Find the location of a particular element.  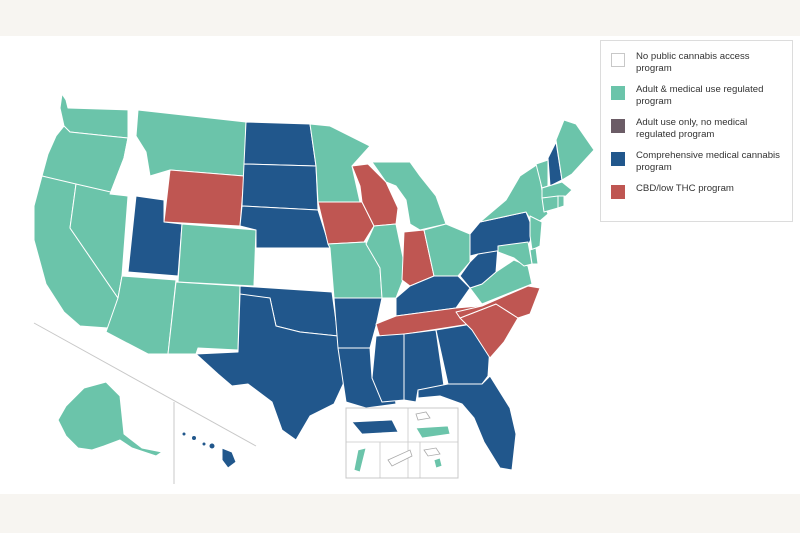

legend-swatch-none is located at coordinates (618, 60).